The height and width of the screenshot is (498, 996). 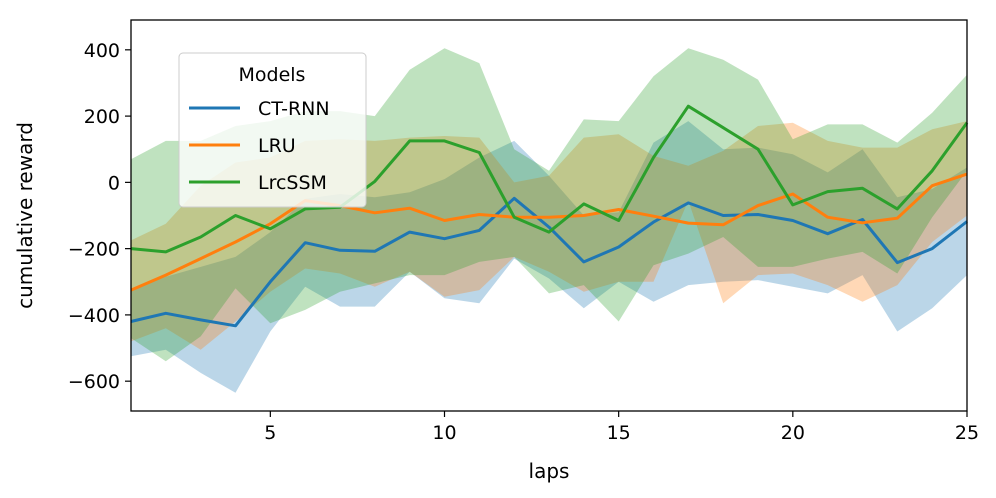 What do you see at coordinates (102, 117) in the screenshot?
I see `y-tick-label: 200` at bounding box center [102, 117].